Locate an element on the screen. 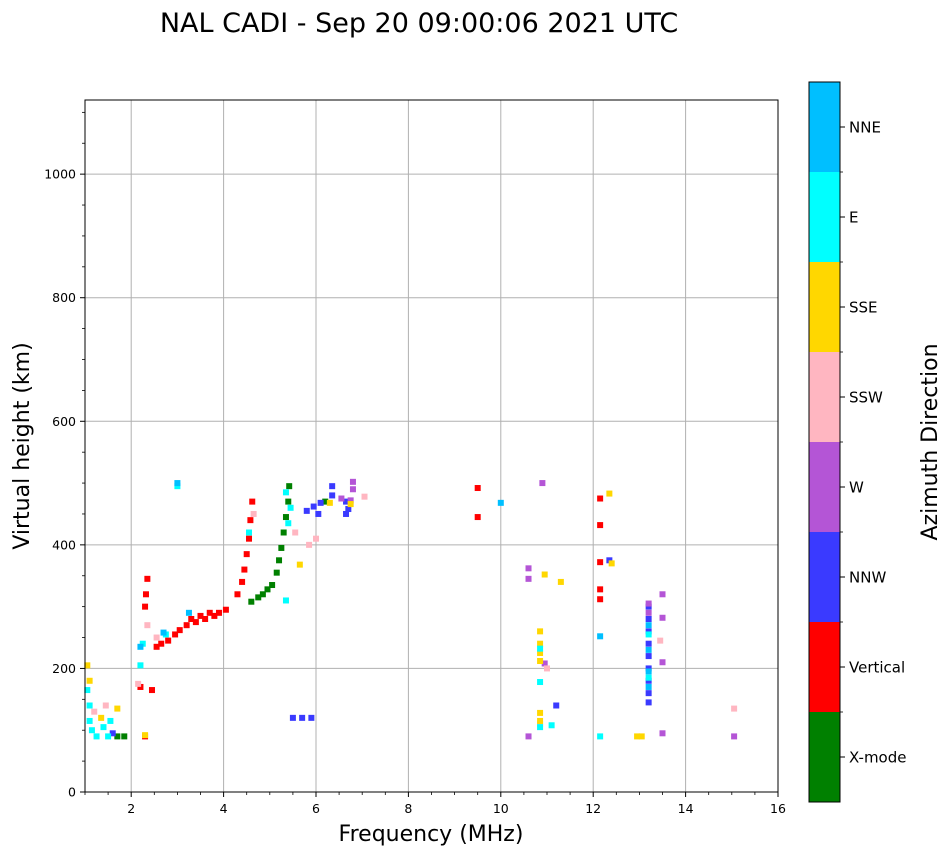 The height and width of the screenshot is (856, 951). y-tick-label: 1000 is located at coordinates (60, 174).